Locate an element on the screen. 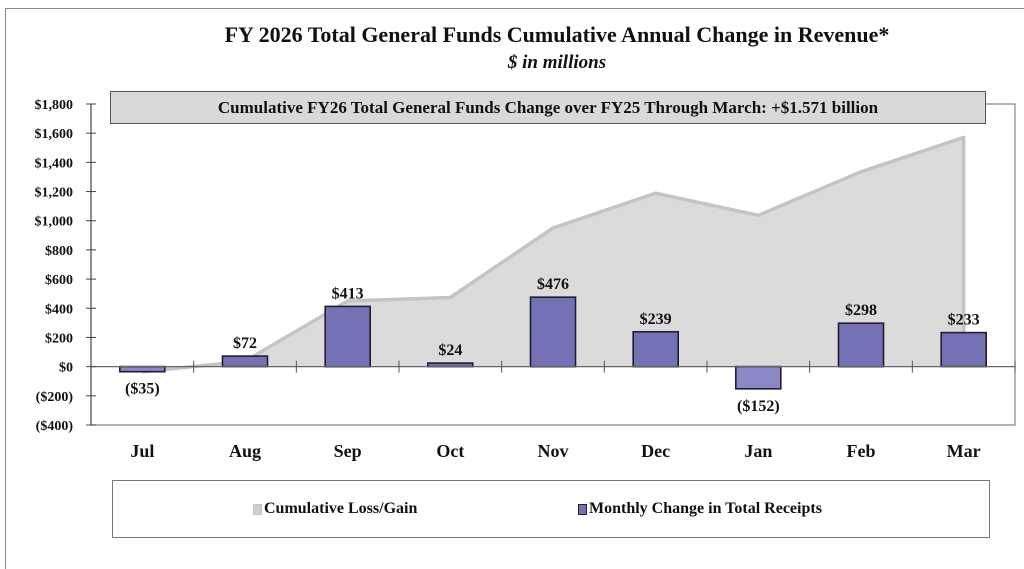 The width and height of the screenshot is (1024, 569). bar-jul is located at coordinates (142, 369).